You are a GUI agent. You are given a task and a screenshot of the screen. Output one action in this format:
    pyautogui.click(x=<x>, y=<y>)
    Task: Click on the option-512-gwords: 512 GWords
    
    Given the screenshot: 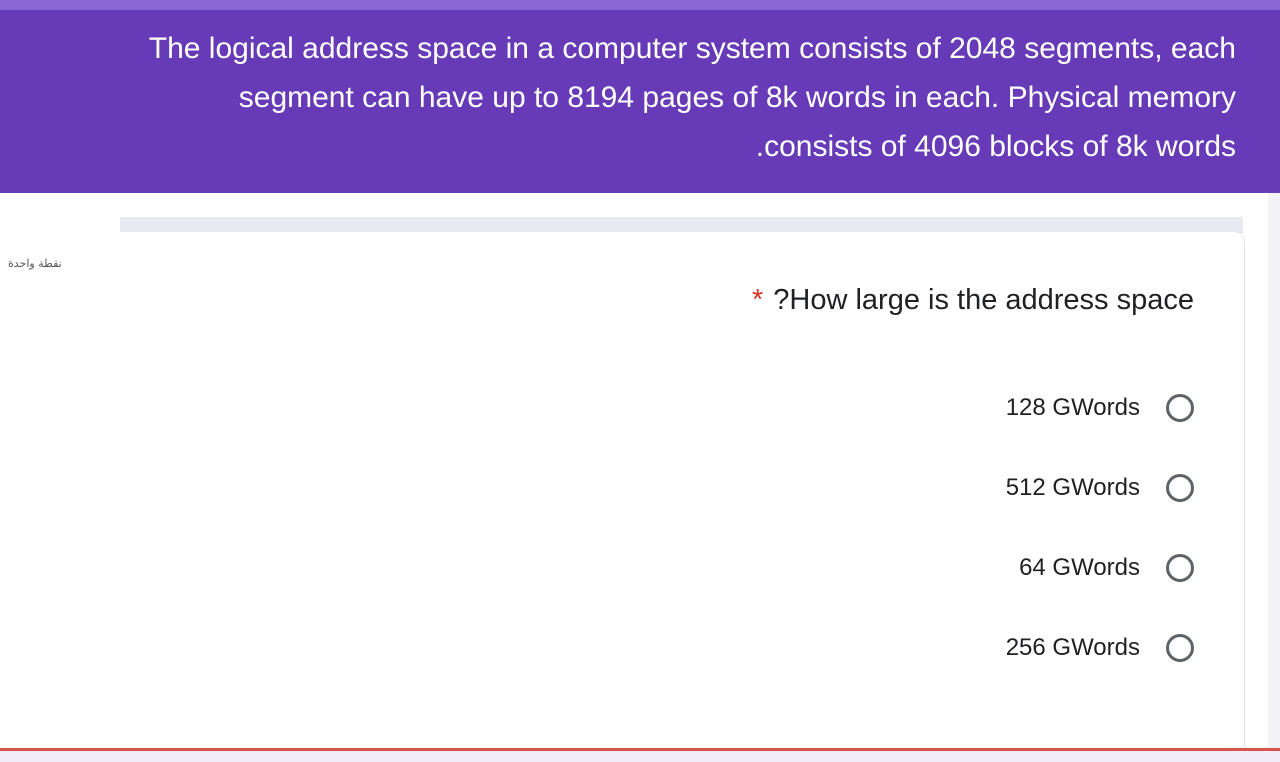 What is the action you would take?
    pyautogui.click(x=1100, y=488)
    